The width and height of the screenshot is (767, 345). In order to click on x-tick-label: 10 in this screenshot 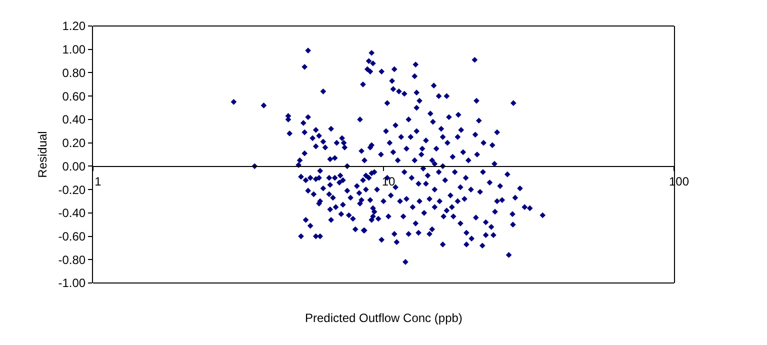, I will do `click(389, 181)`.